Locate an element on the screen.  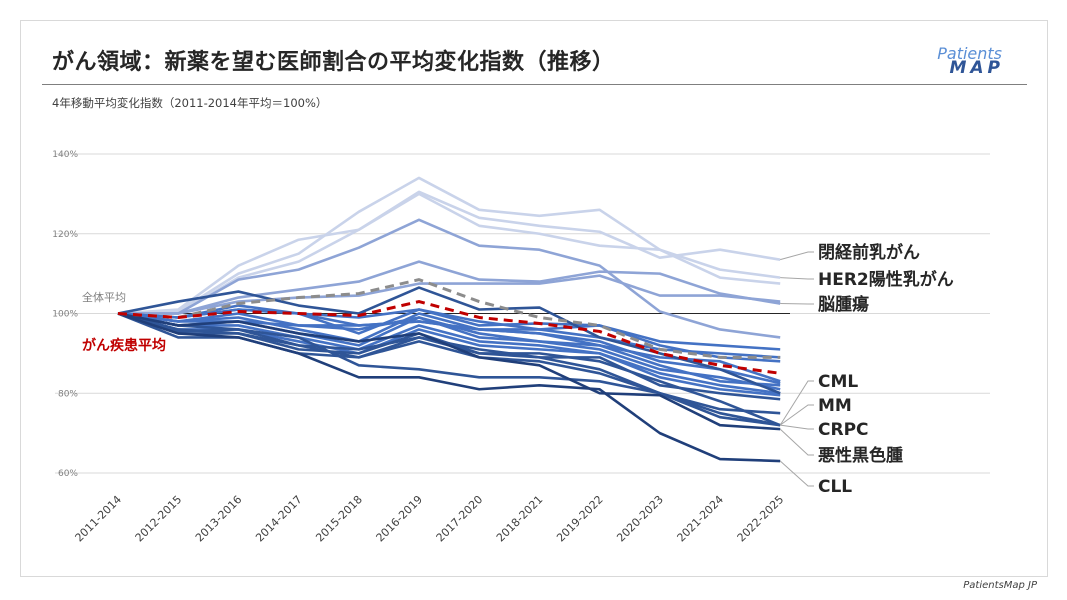
x-tick-label: 2014-2017 is located at coordinates (279, 519).